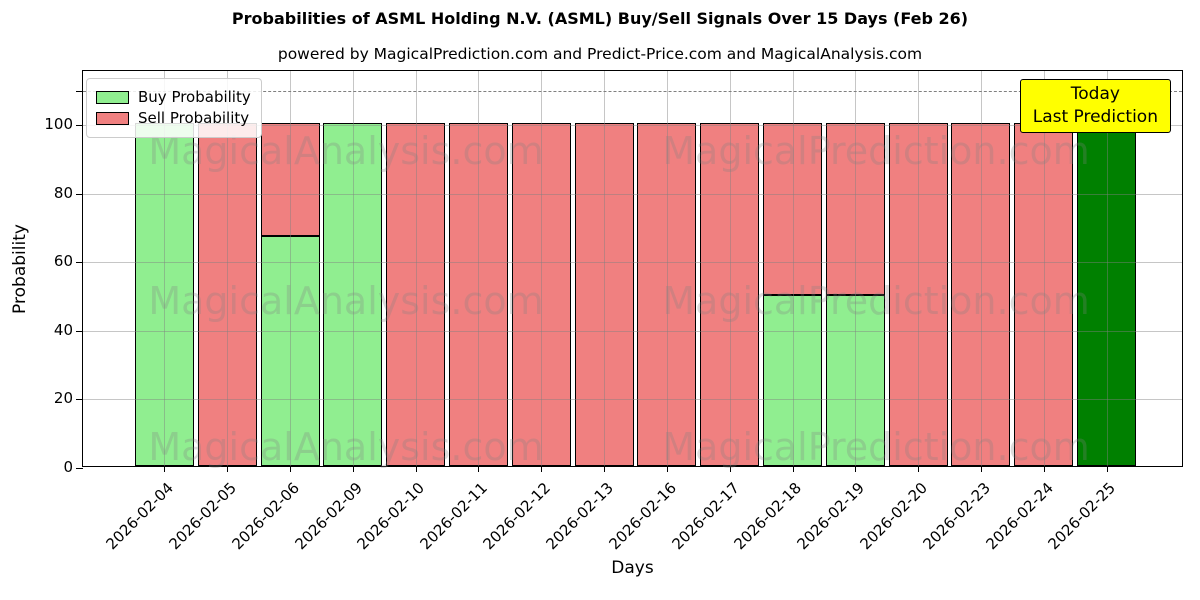 This screenshot has height=600, width=1200. I want to click on threshold-dashed-line, so click(632, 91).